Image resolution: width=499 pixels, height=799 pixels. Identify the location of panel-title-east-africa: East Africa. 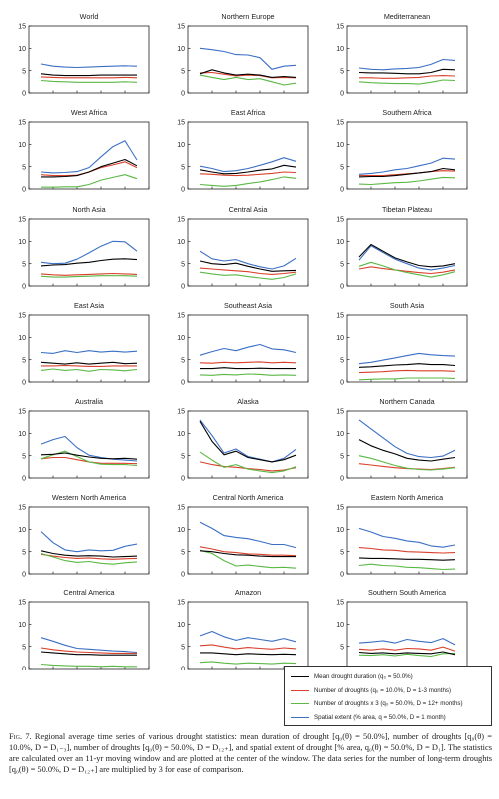
(248, 112).